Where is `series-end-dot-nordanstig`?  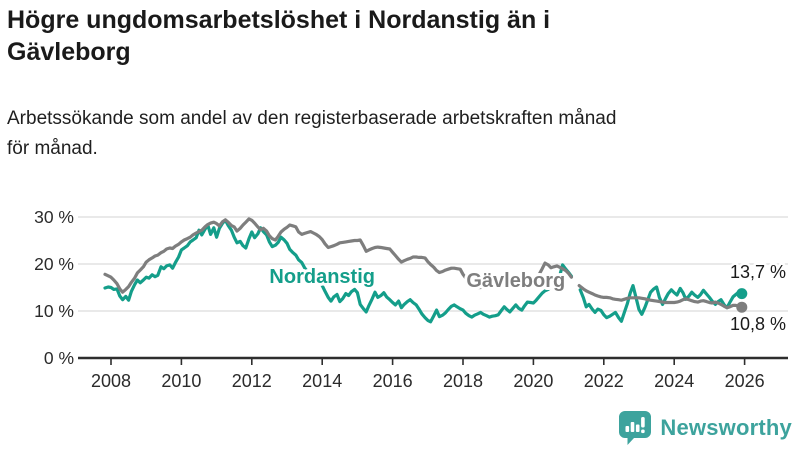 series-end-dot-nordanstig is located at coordinates (742, 294).